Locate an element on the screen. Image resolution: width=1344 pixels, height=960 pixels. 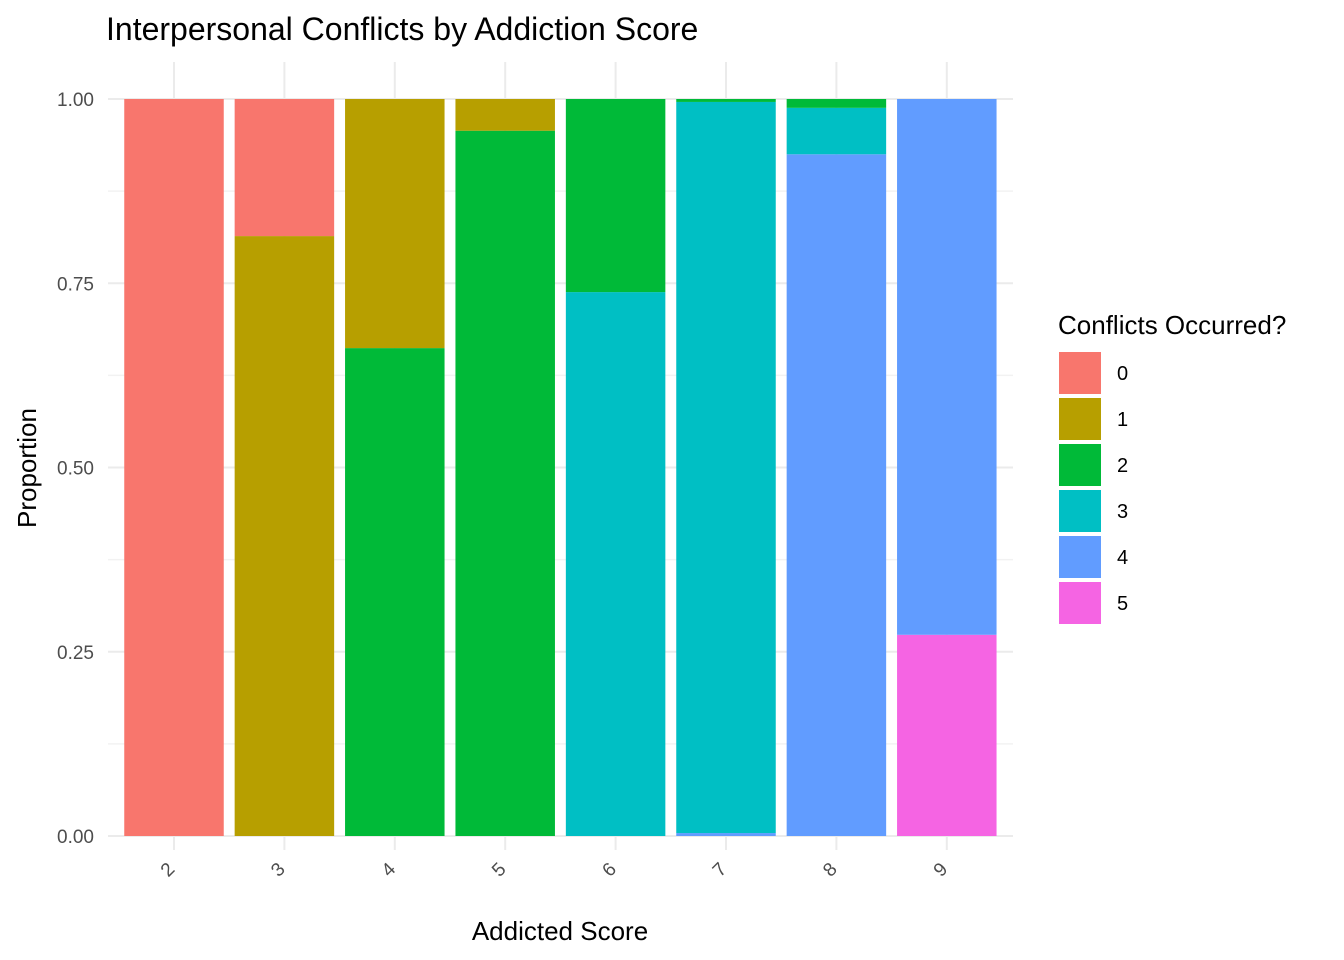
y-axis-title: Proportion is located at coordinates (27, 468).